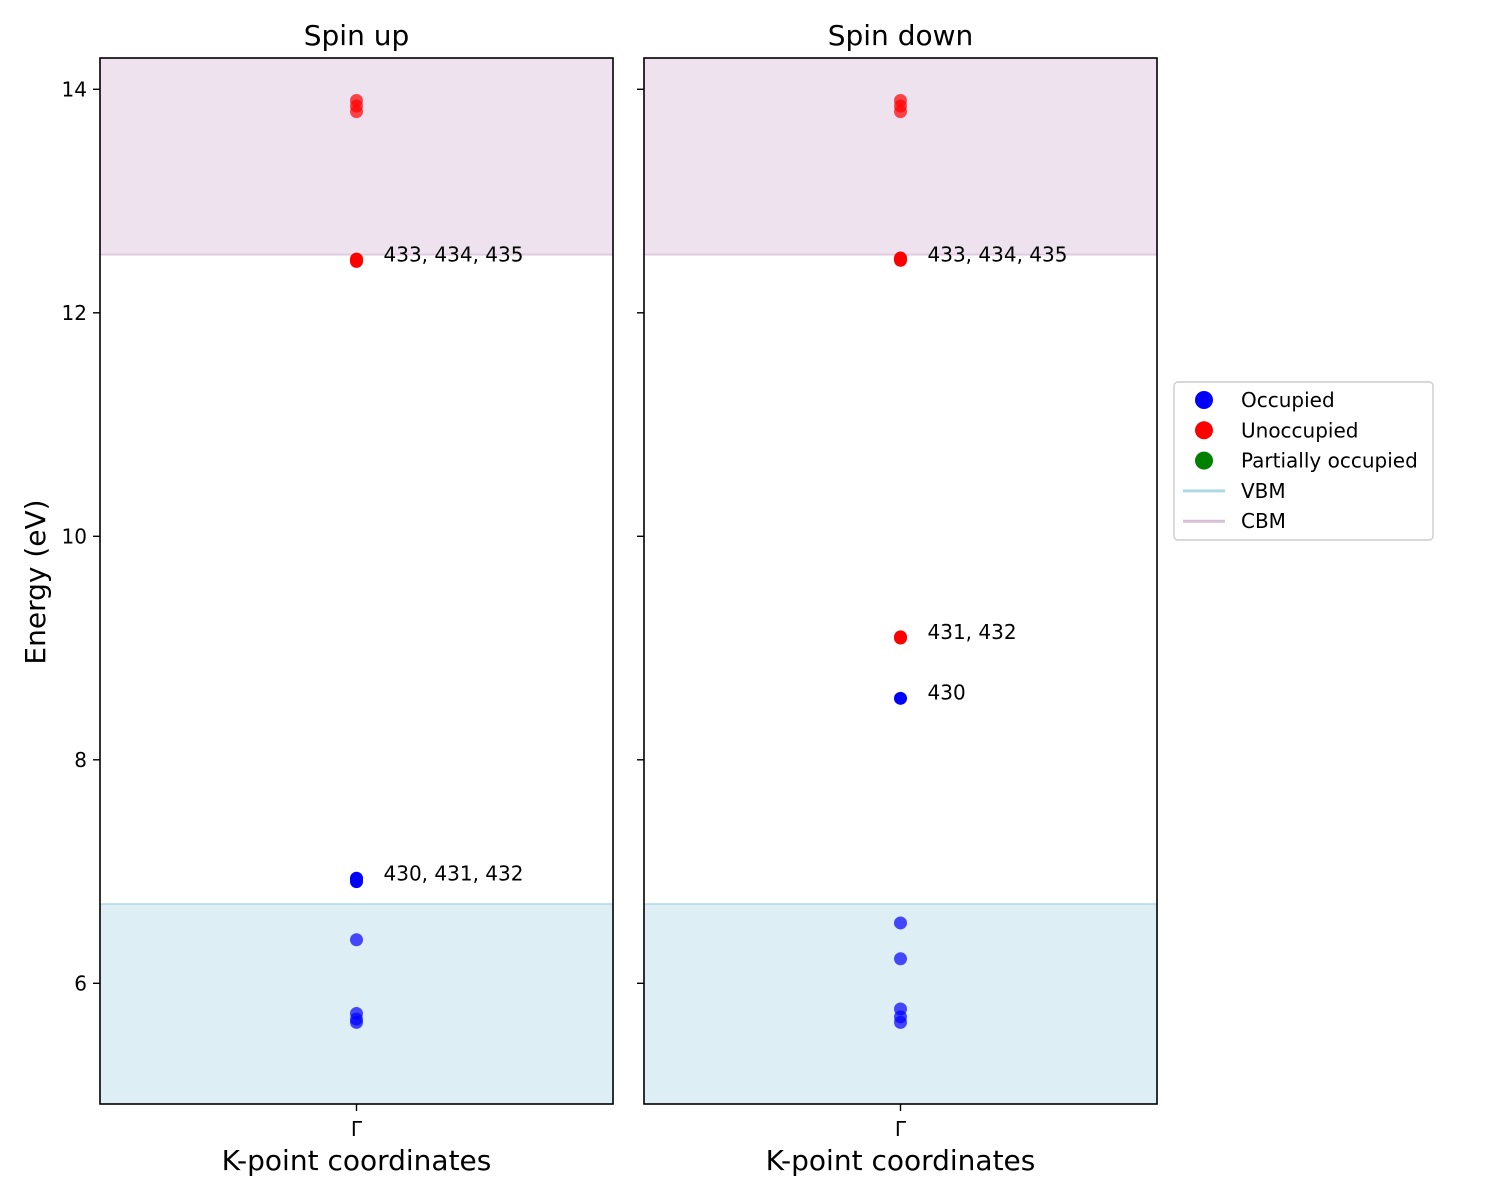 The width and height of the screenshot is (1500, 1200). I want to click on band-index-annotation: 430, 431, 432, so click(454, 873).